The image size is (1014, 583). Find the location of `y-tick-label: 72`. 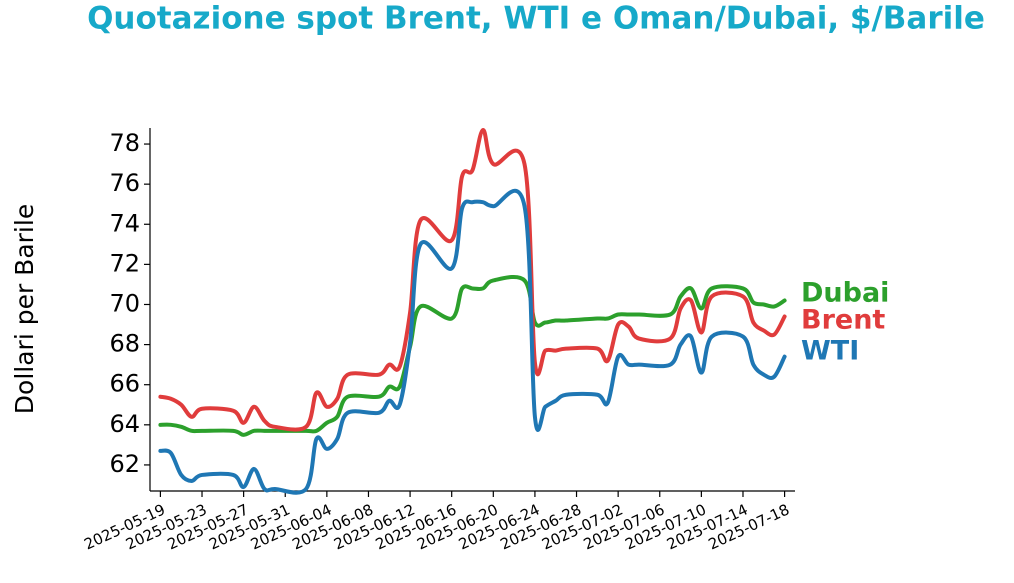

y-tick-label: 72 is located at coordinates (124, 263).